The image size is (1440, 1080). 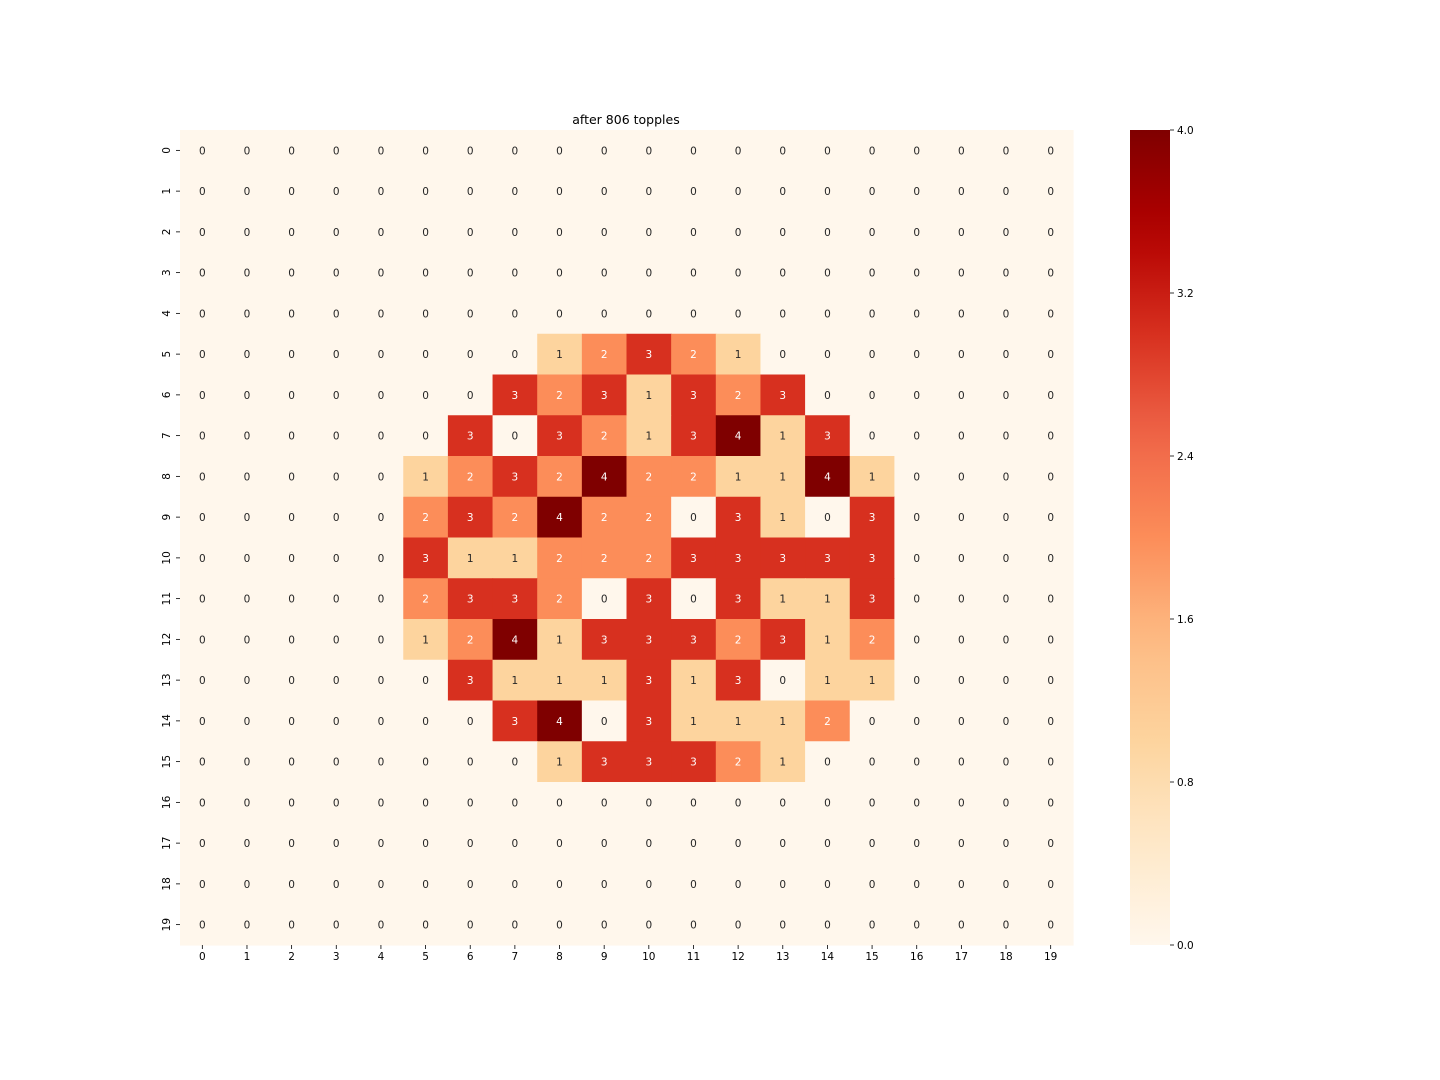 What do you see at coordinates (515, 957) in the screenshot?
I see `x-tick-label: 7` at bounding box center [515, 957].